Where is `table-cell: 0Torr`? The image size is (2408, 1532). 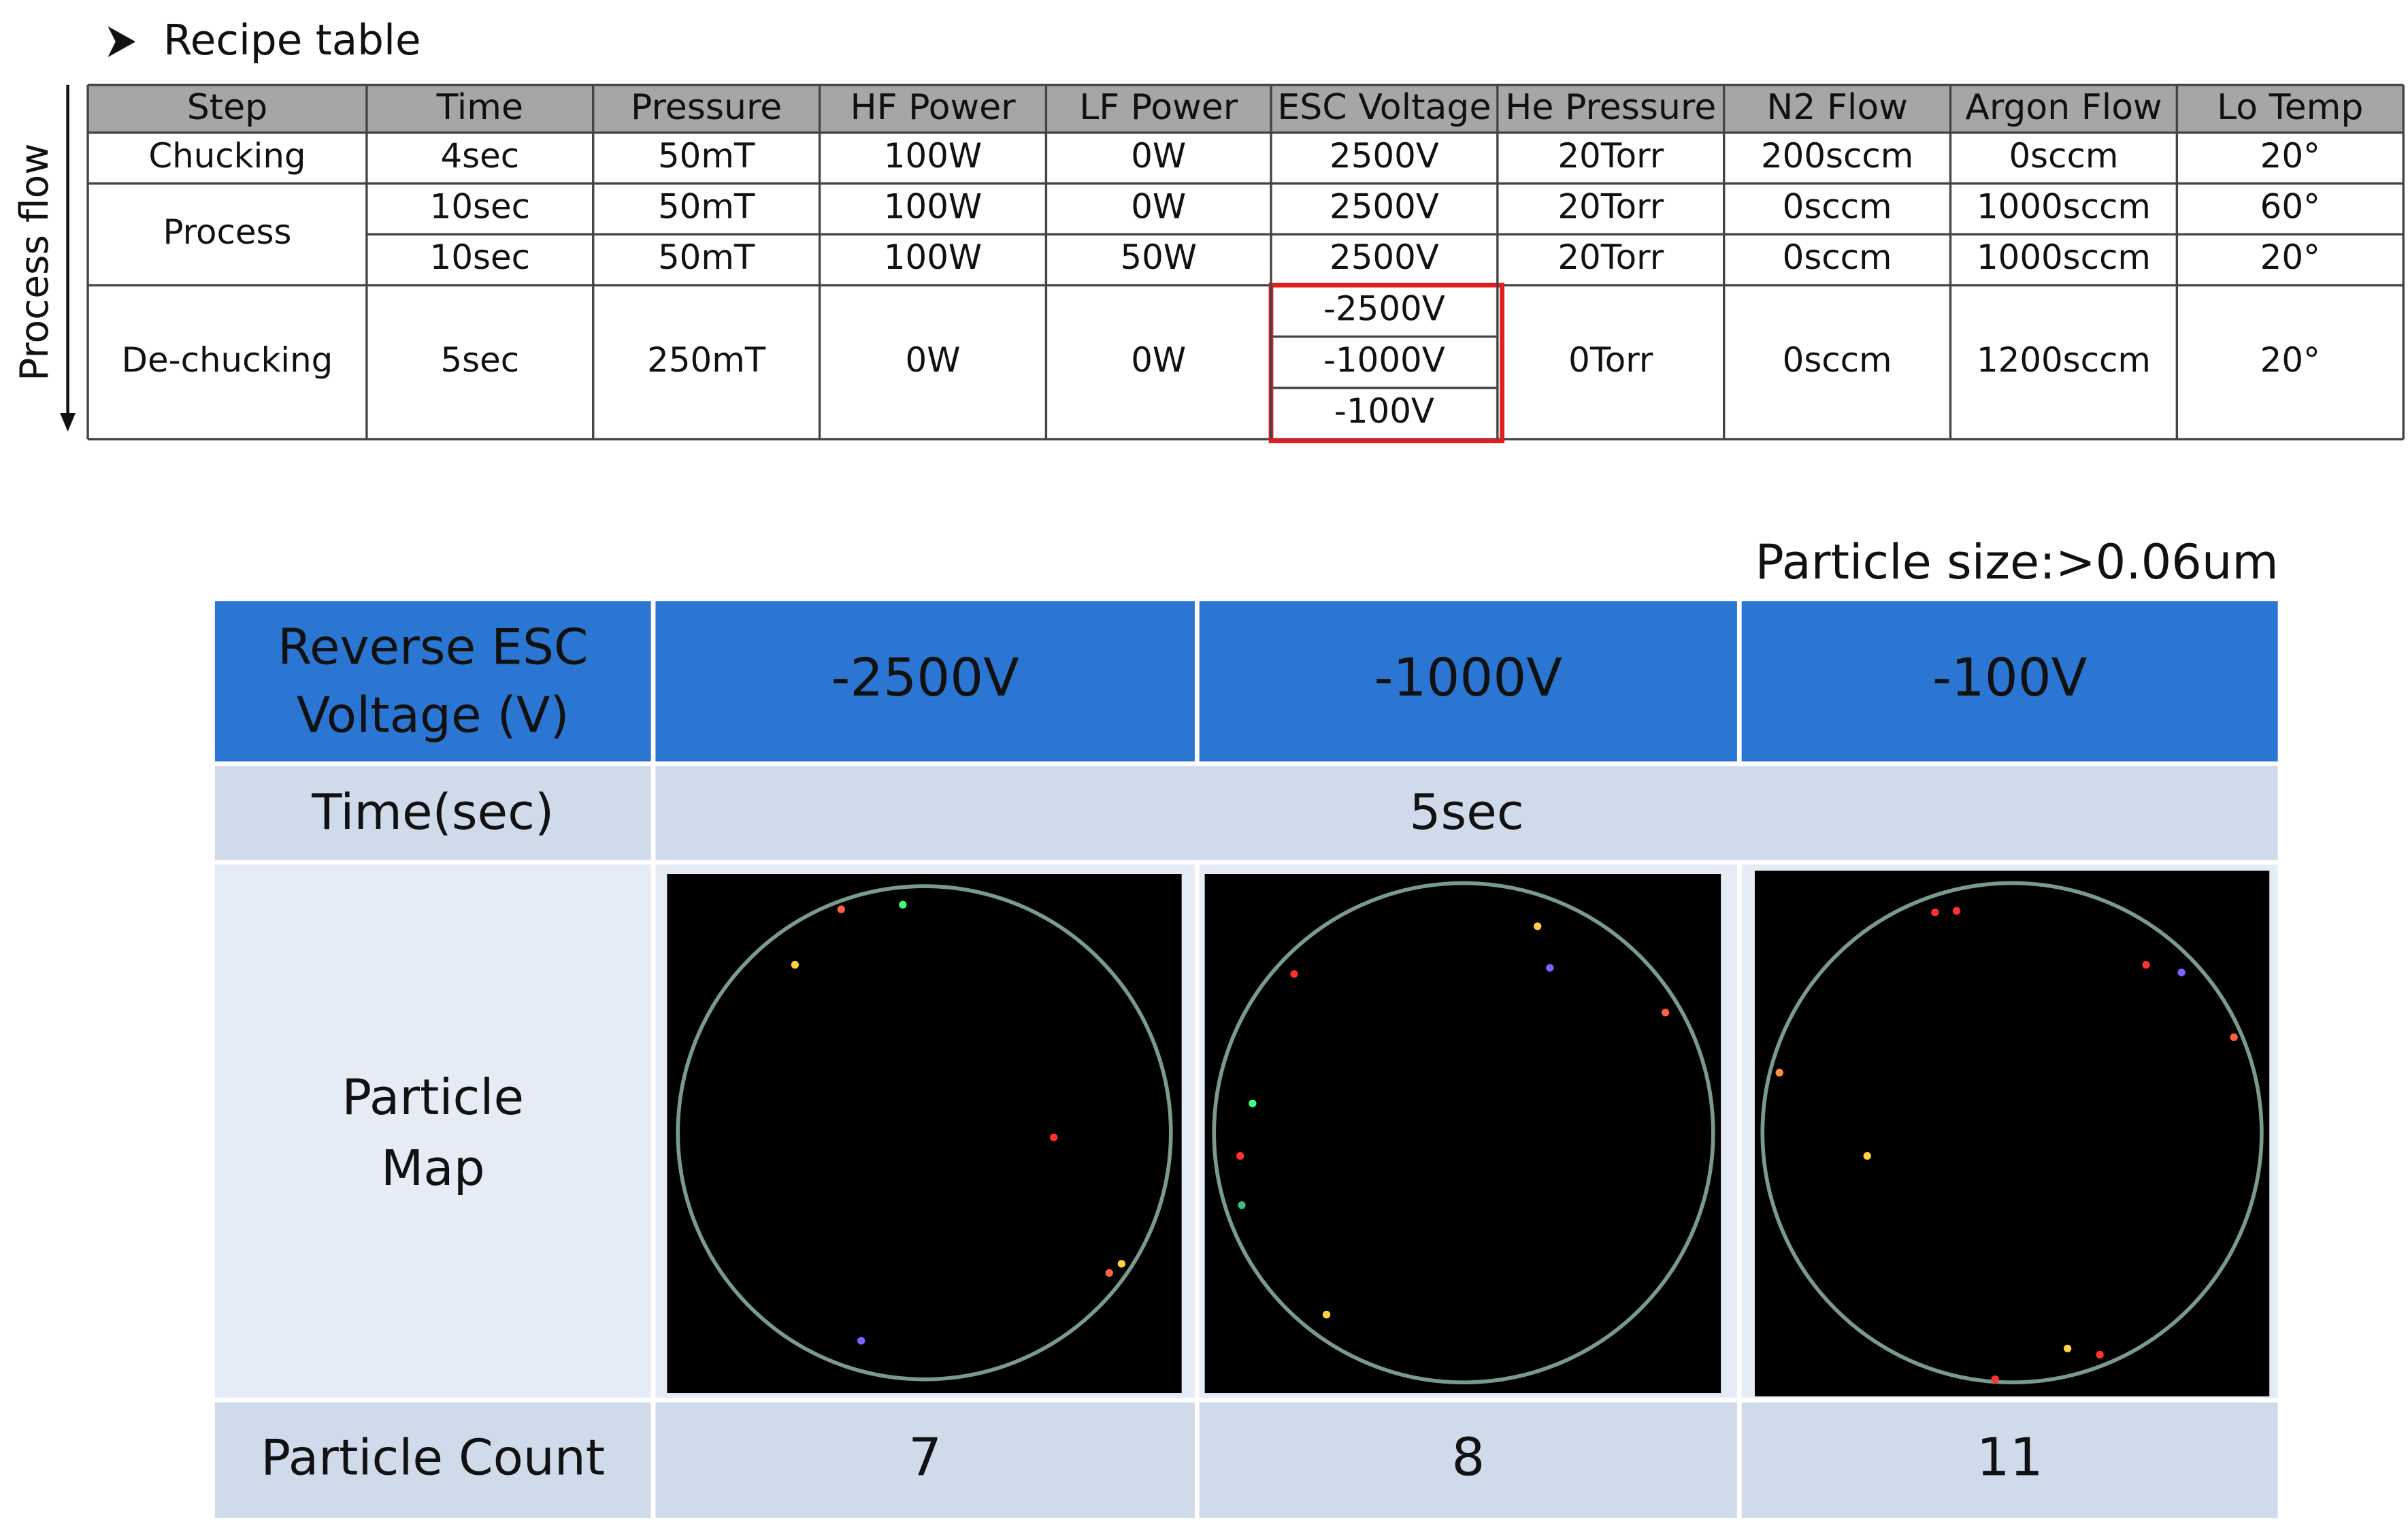
table-cell: 0Torr is located at coordinates (1610, 360).